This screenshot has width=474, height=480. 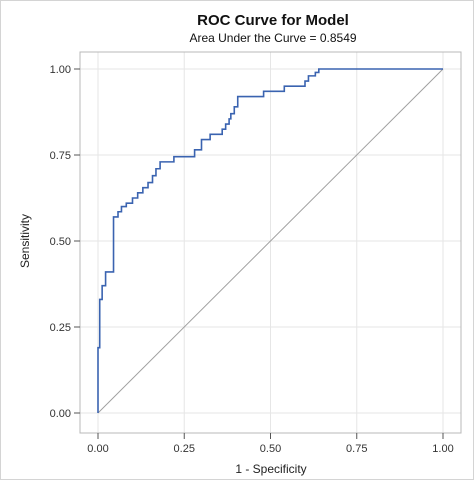 I want to click on x-tick-label: 0.75, so click(x=356, y=449).